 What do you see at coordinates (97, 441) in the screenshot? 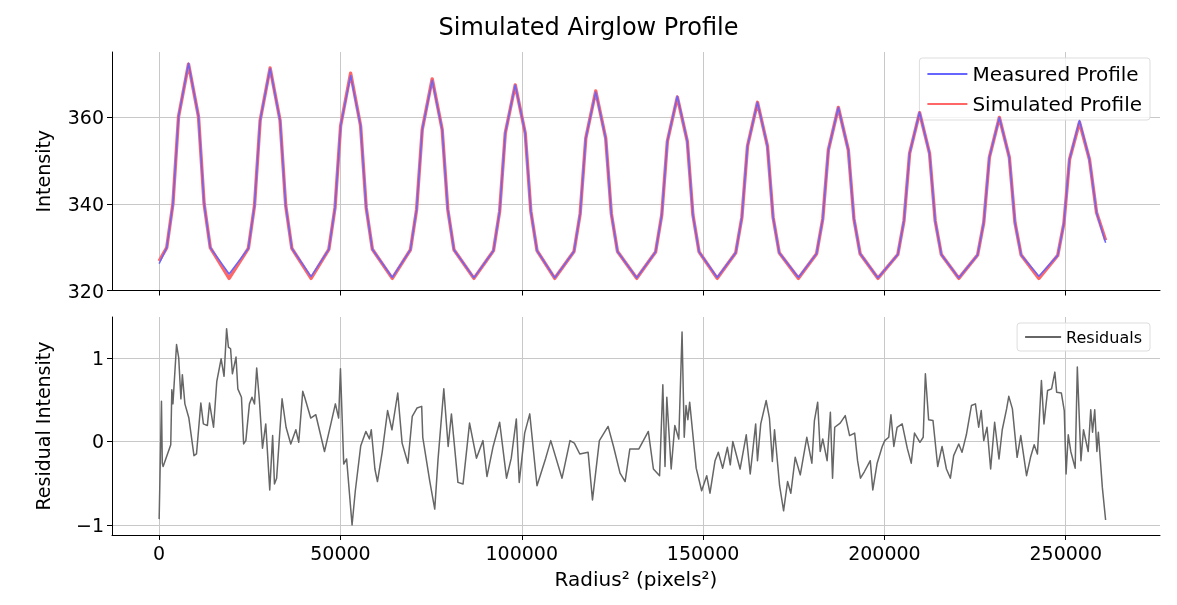
I see `y-tick-label: 0` at bounding box center [97, 441].